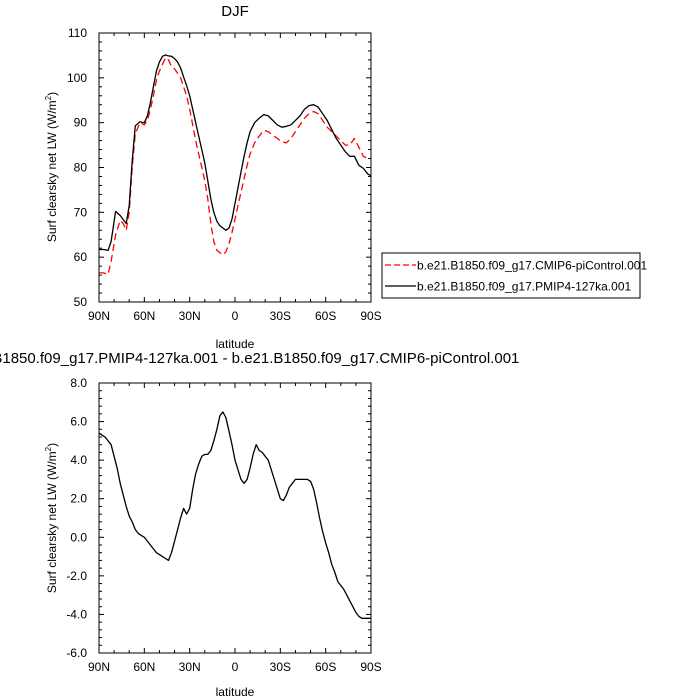 This screenshot has width=700, height=700. I want to click on top-y-tick-label: 110, so click(77, 33).